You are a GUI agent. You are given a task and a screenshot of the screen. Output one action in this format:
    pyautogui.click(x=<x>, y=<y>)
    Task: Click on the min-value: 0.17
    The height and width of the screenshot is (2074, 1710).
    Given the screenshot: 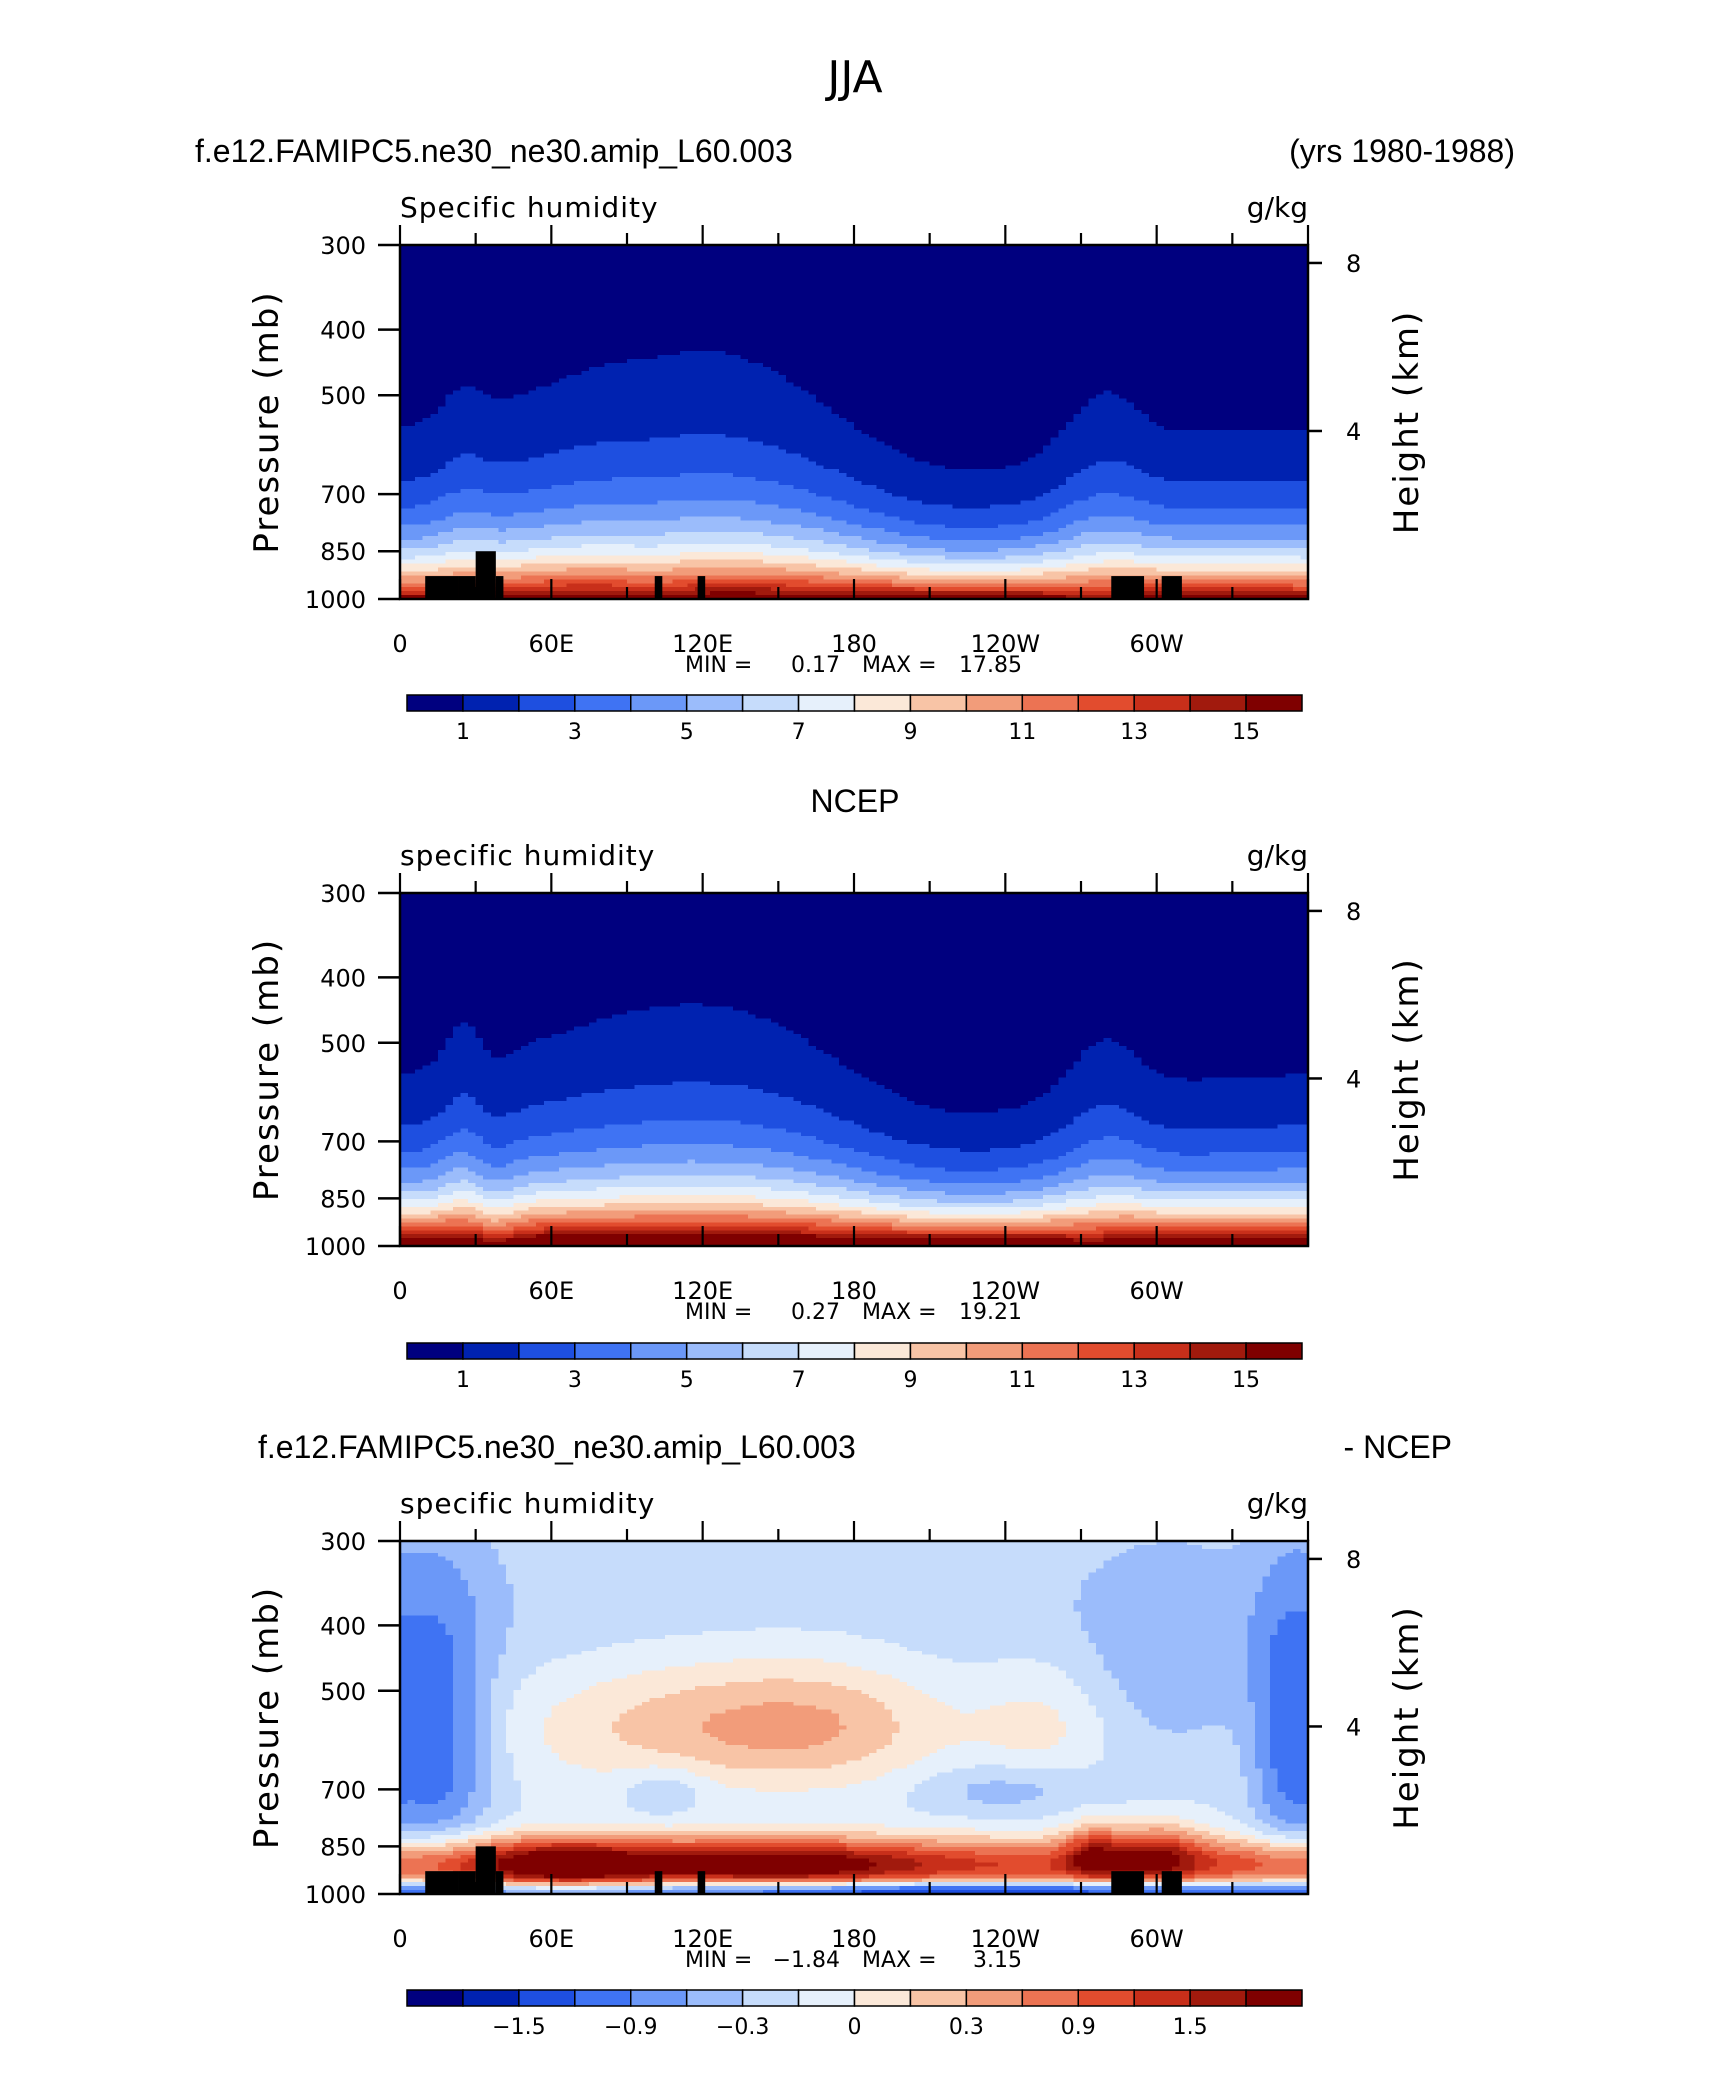 What is the action you would take?
    pyautogui.click(x=815, y=665)
    